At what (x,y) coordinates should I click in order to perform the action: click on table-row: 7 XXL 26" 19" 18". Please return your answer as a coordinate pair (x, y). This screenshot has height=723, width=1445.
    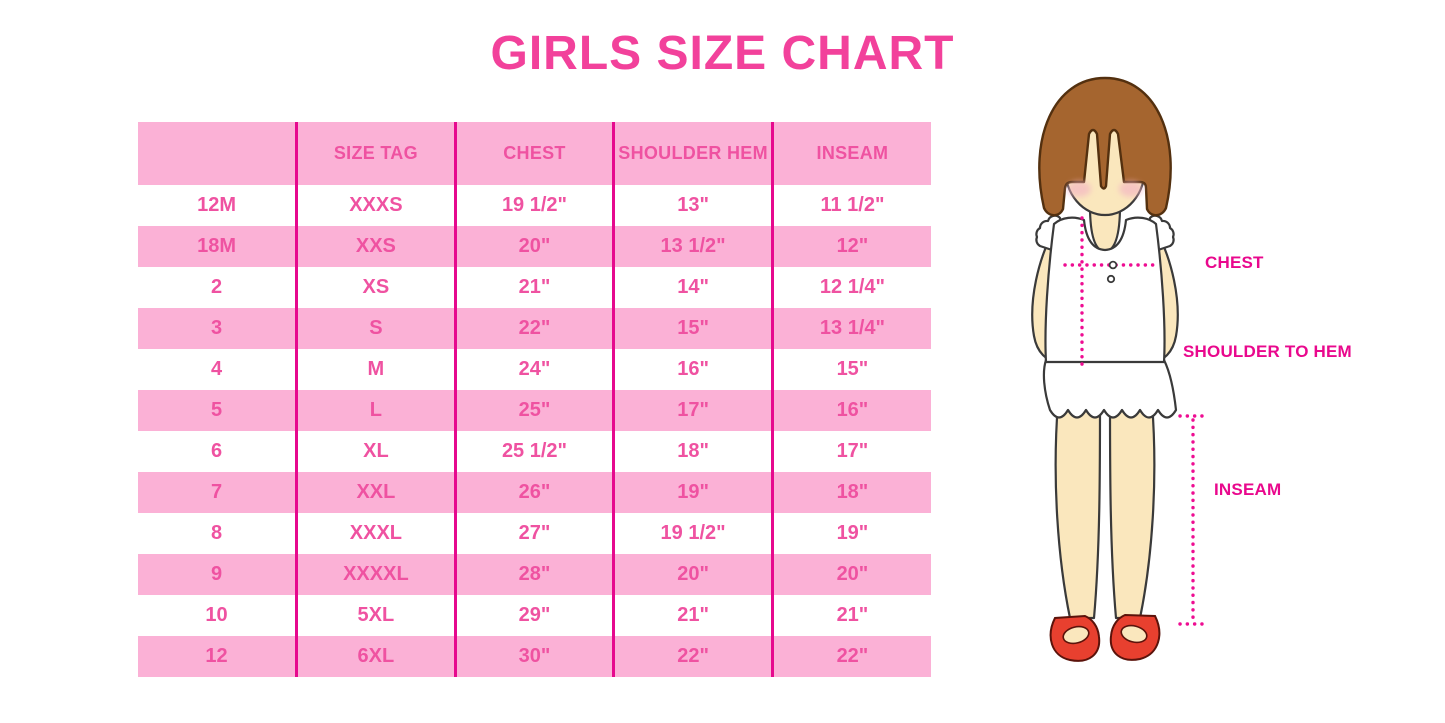
    Looking at the image, I should click on (534, 492).